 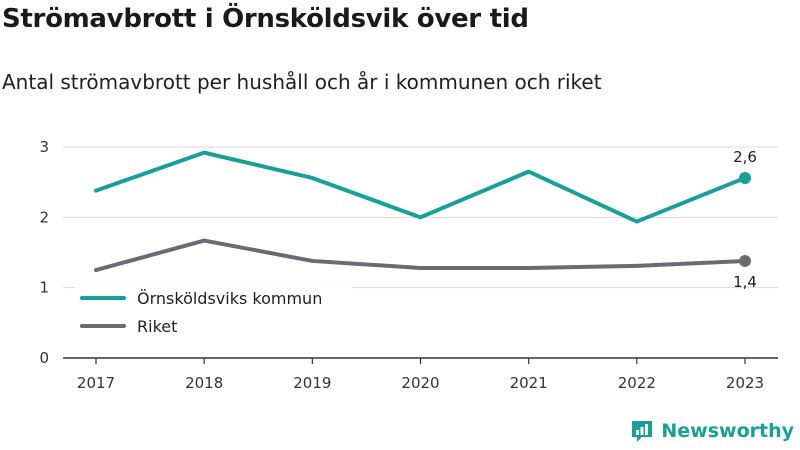 What do you see at coordinates (213, 313) in the screenshot?
I see `legend-background` at bounding box center [213, 313].